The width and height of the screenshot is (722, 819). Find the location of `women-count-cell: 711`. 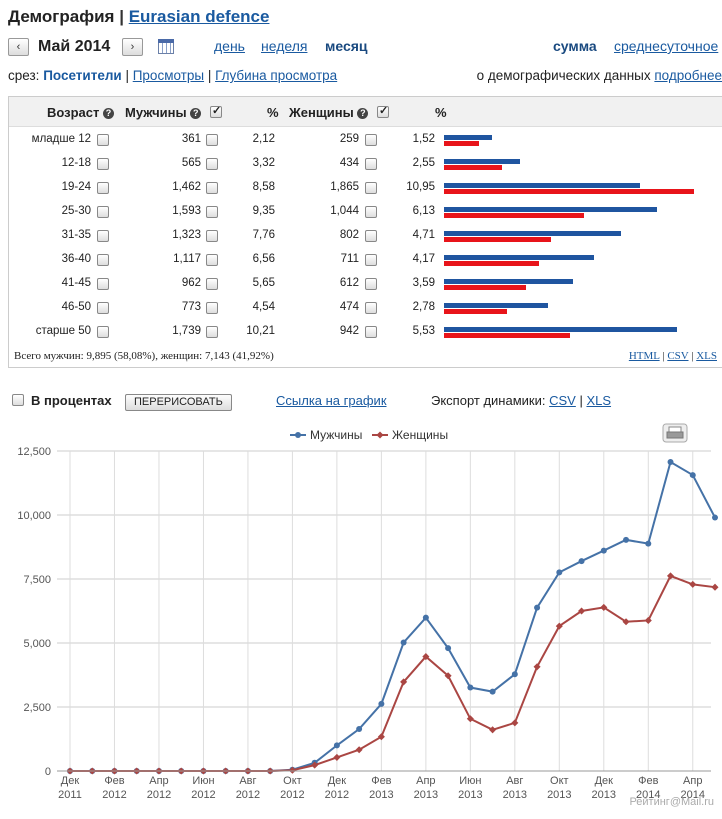

women-count-cell: 711 is located at coordinates (349, 259).